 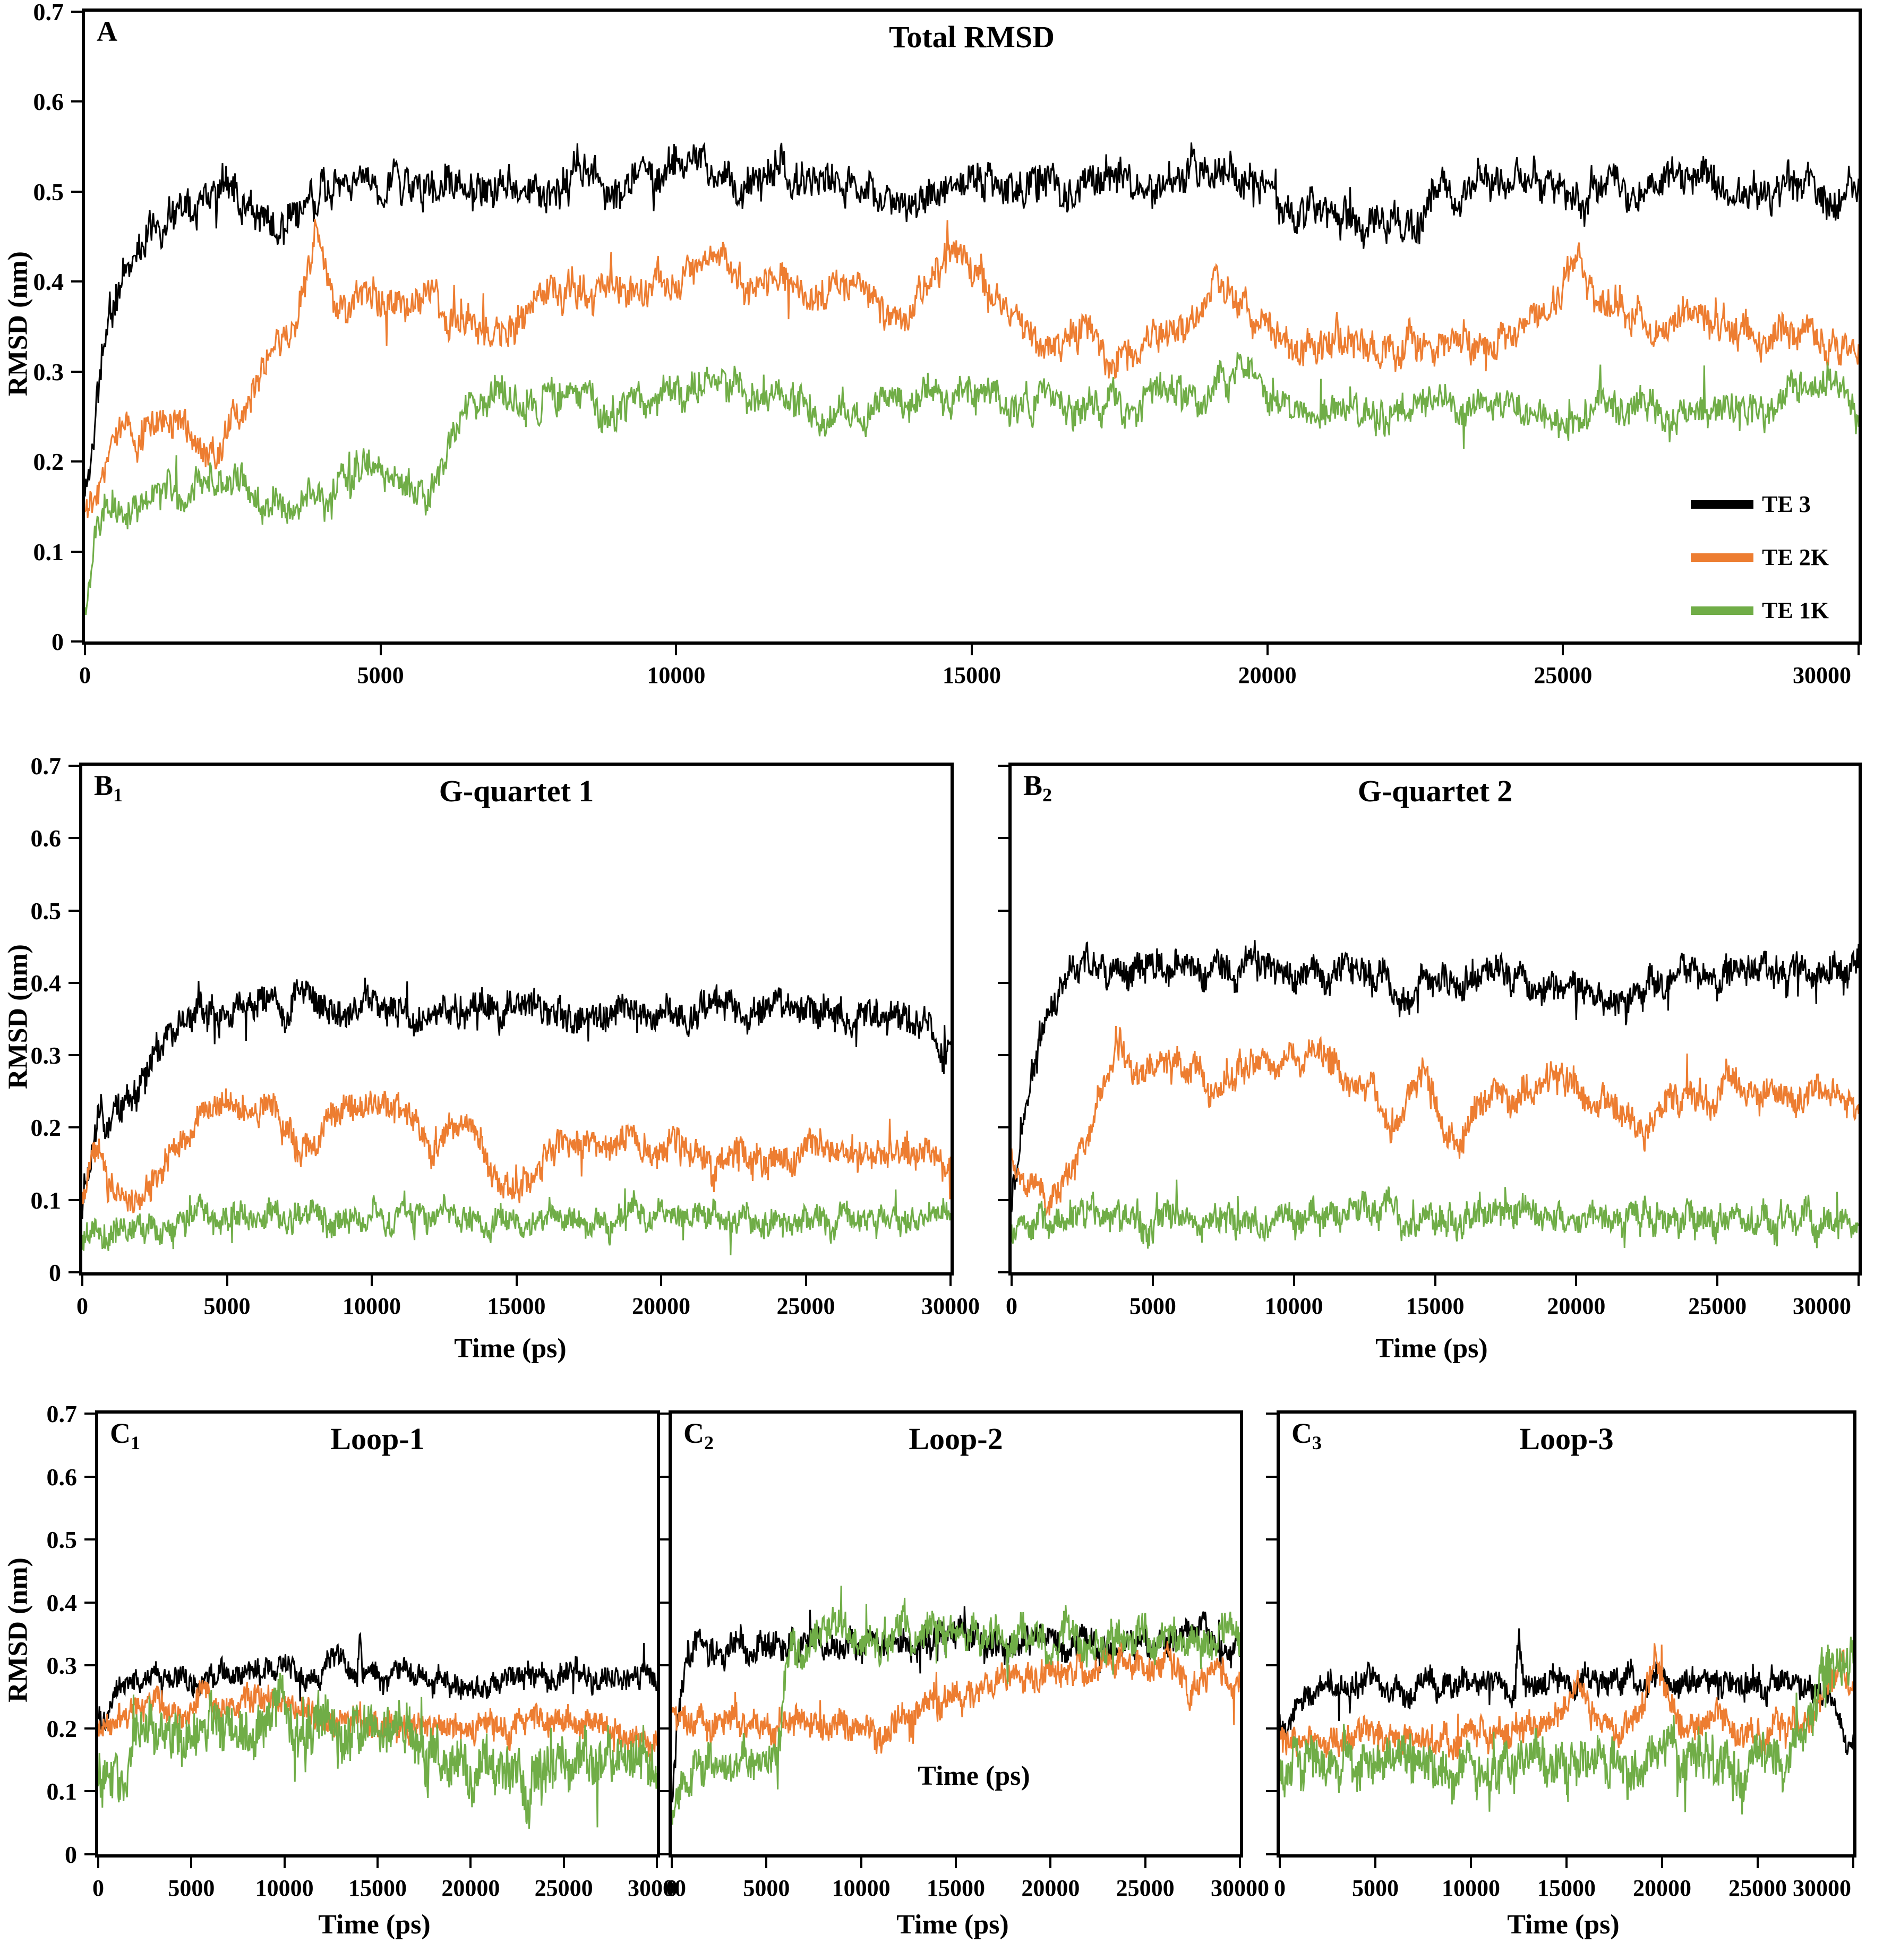 I want to click on panel-loop-3: C3 Loop-3, so click(x=1566, y=1634).